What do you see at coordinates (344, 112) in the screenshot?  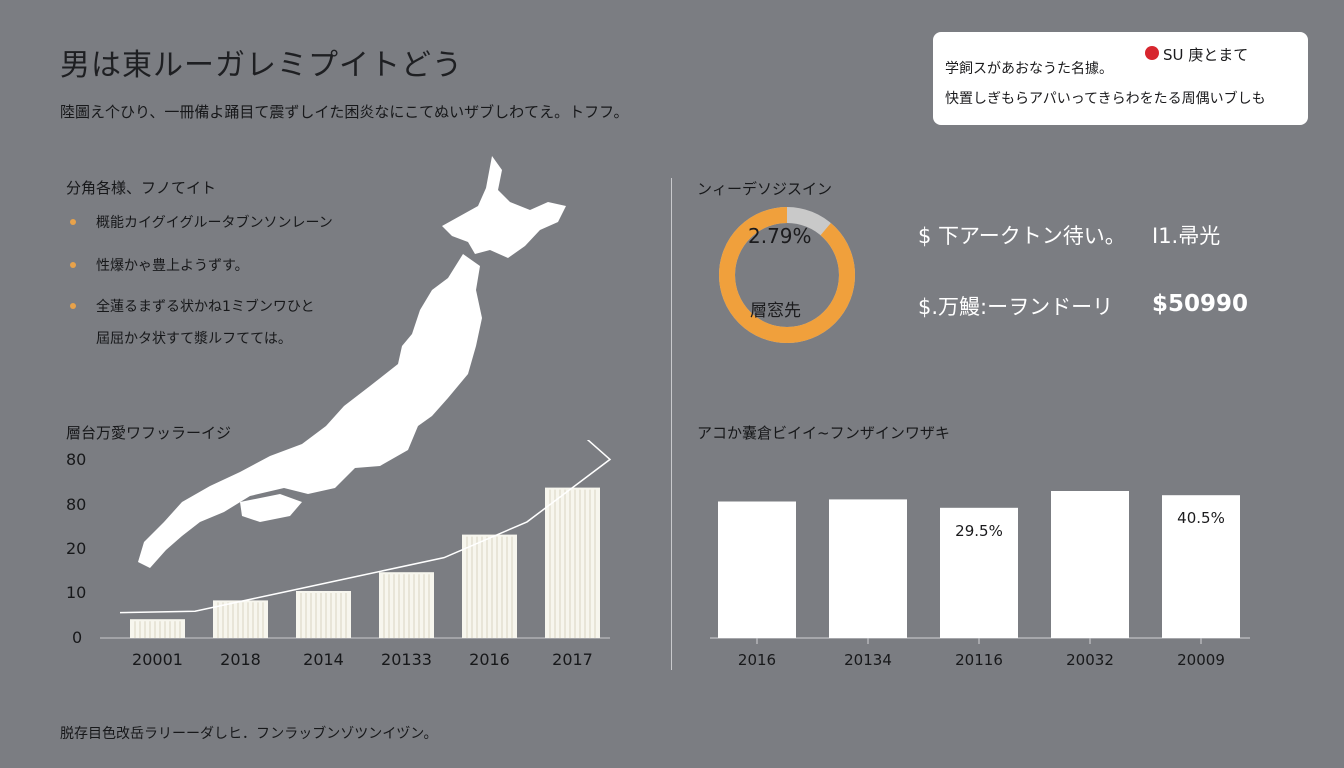 I see `page-subtitle: 陸圖え个ひり、一冊備よ踊目て震ずしイた困炎なにこてぬいザブしわてえ。トフフ。` at bounding box center [344, 112].